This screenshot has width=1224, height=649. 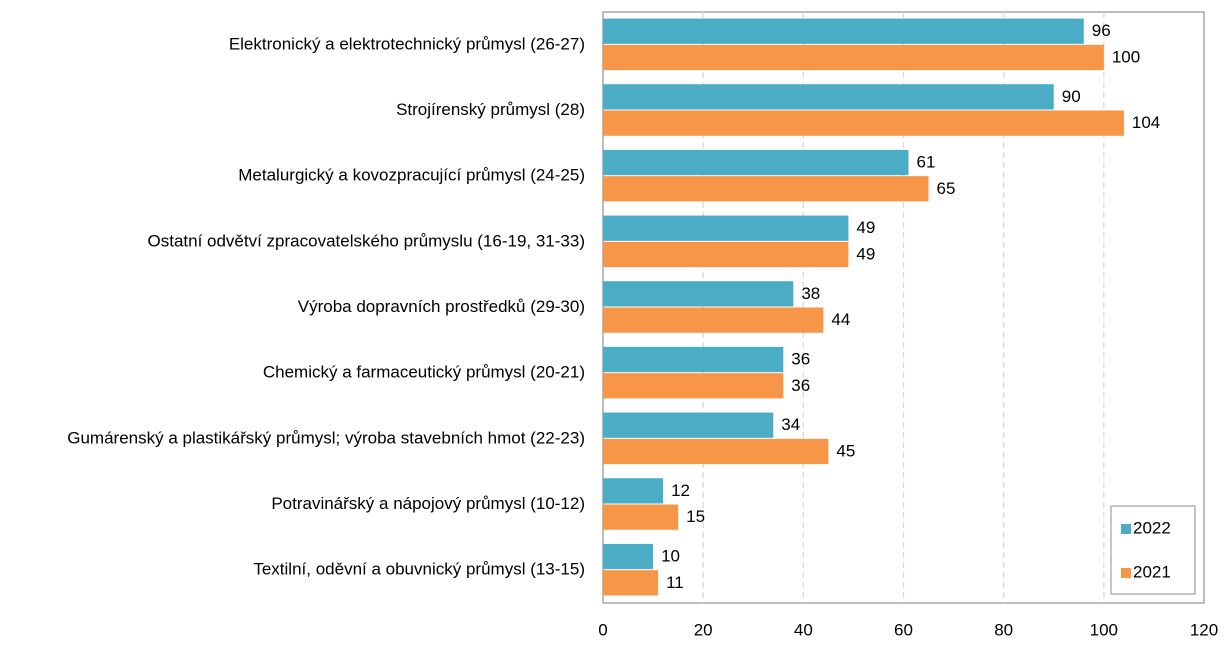 I want to click on value-label: 90, so click(x=1071, y=96).